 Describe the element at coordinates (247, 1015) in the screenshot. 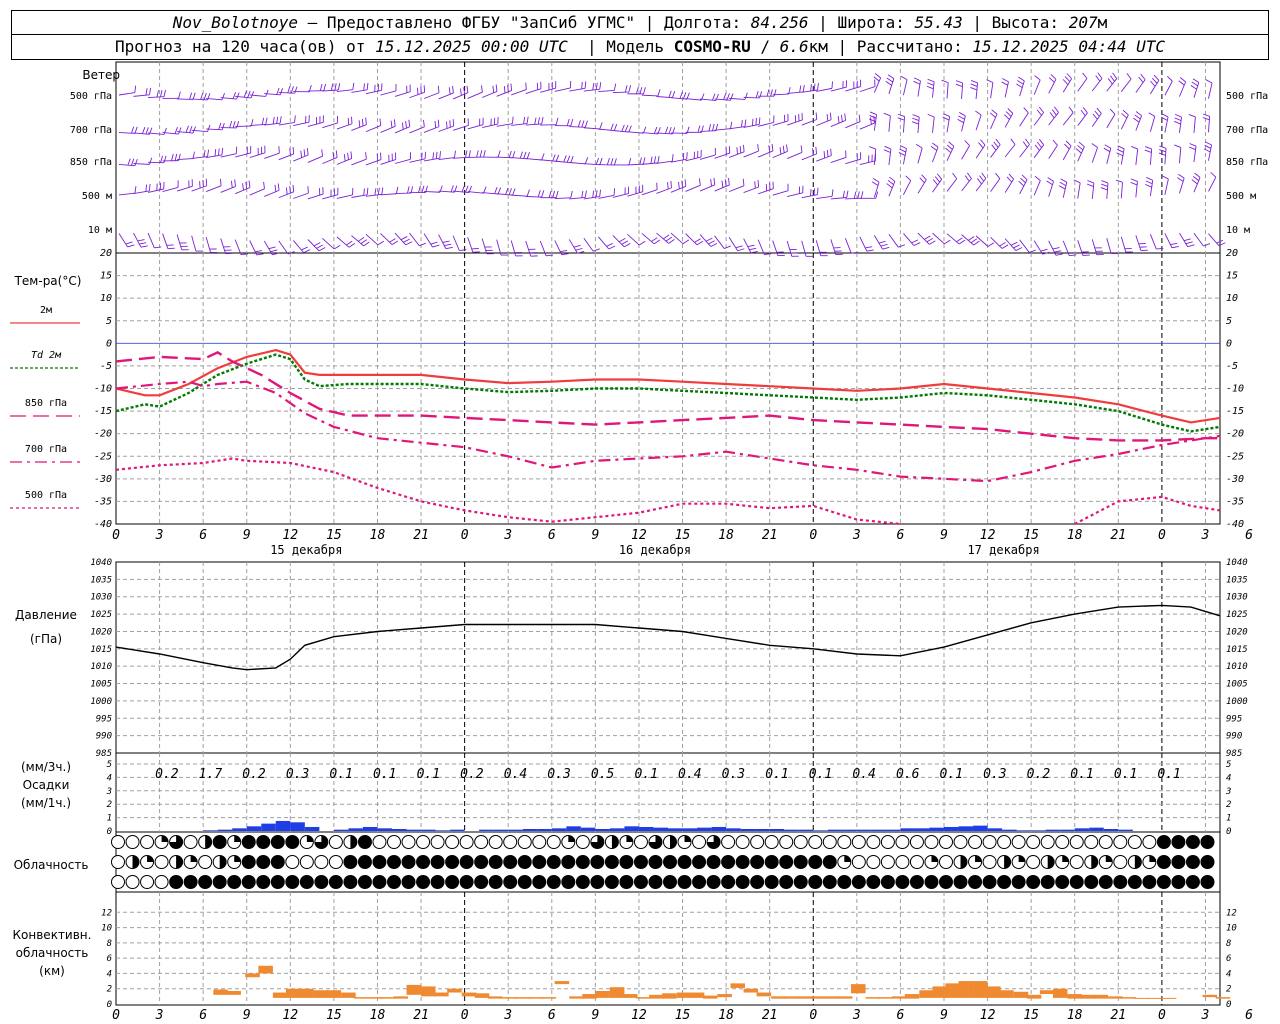

I see `conv-xtick-3: 9` at that location.